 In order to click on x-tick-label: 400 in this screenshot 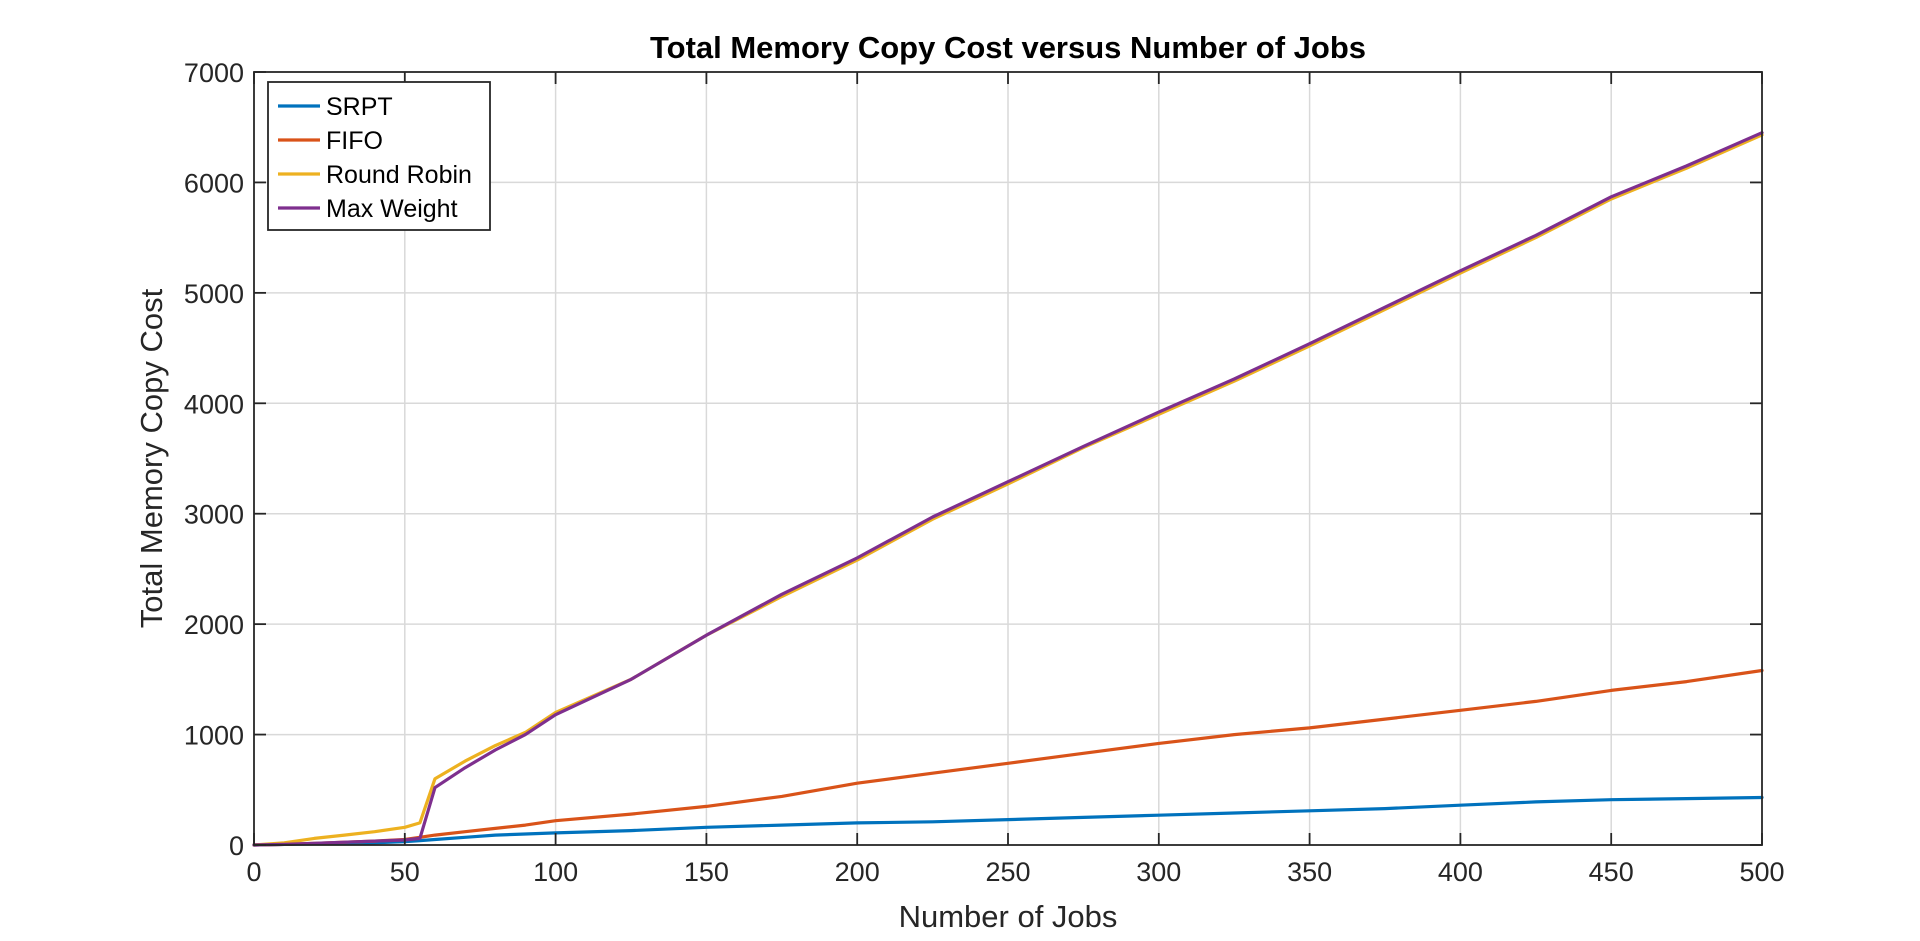, I will do `click(1460, 872)`.